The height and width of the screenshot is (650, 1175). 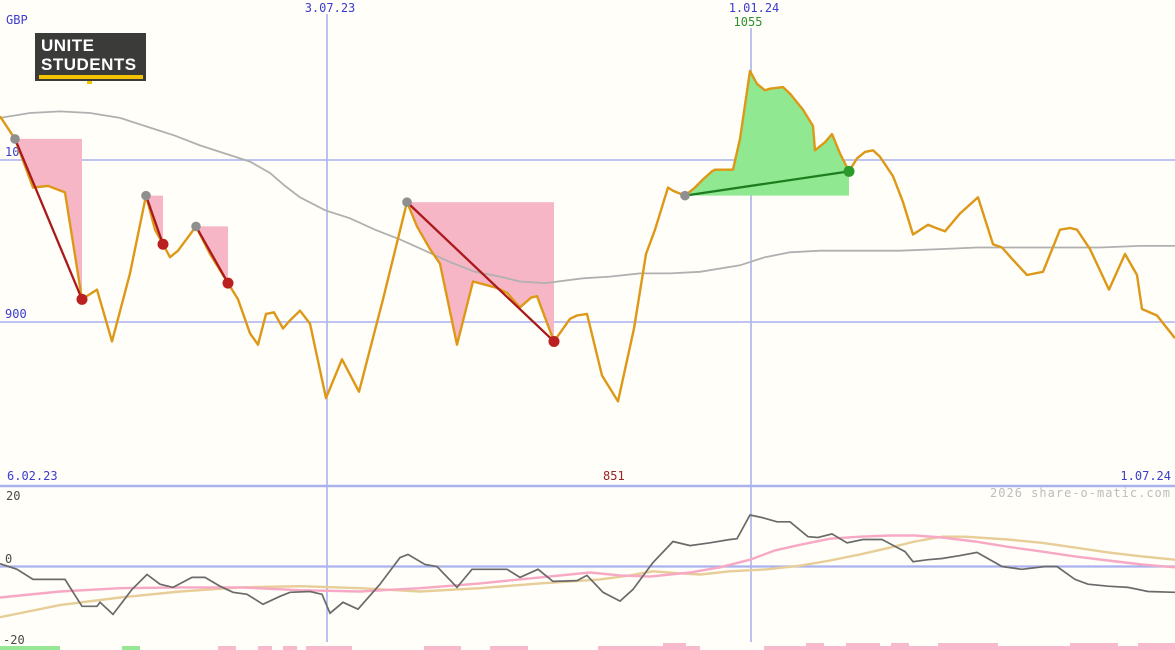 I want to click on currency-label: GBP, so click(x=17, y=20).